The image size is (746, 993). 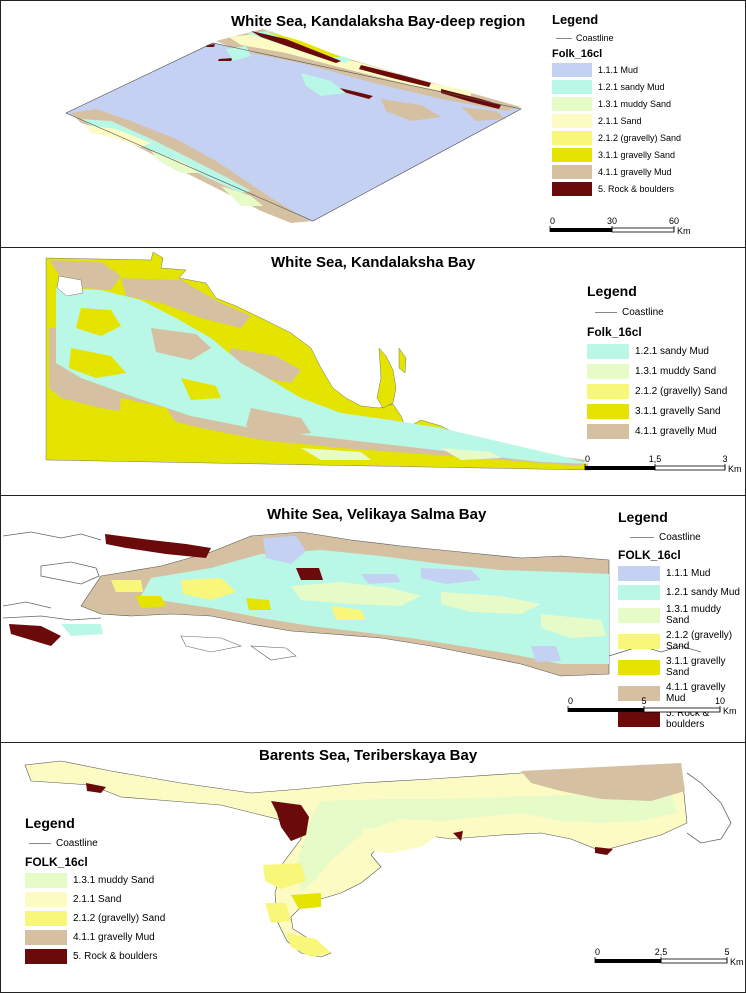 What do you see at coordinates (293, 126) in the screenshot?
I see `map-kandalaksha-deep` at bounding box center [293, 126].